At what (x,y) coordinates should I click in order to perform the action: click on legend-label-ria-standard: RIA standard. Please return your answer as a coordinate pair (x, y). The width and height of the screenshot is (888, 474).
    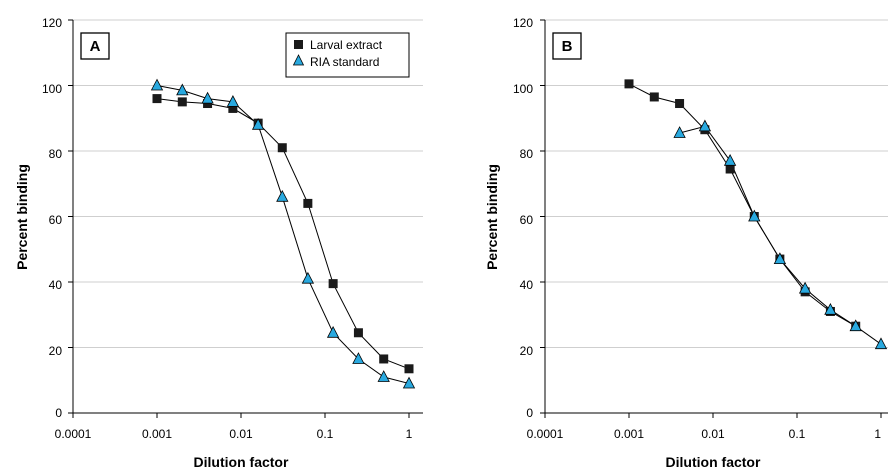
    Looking at the image, I should click on (344, 62).